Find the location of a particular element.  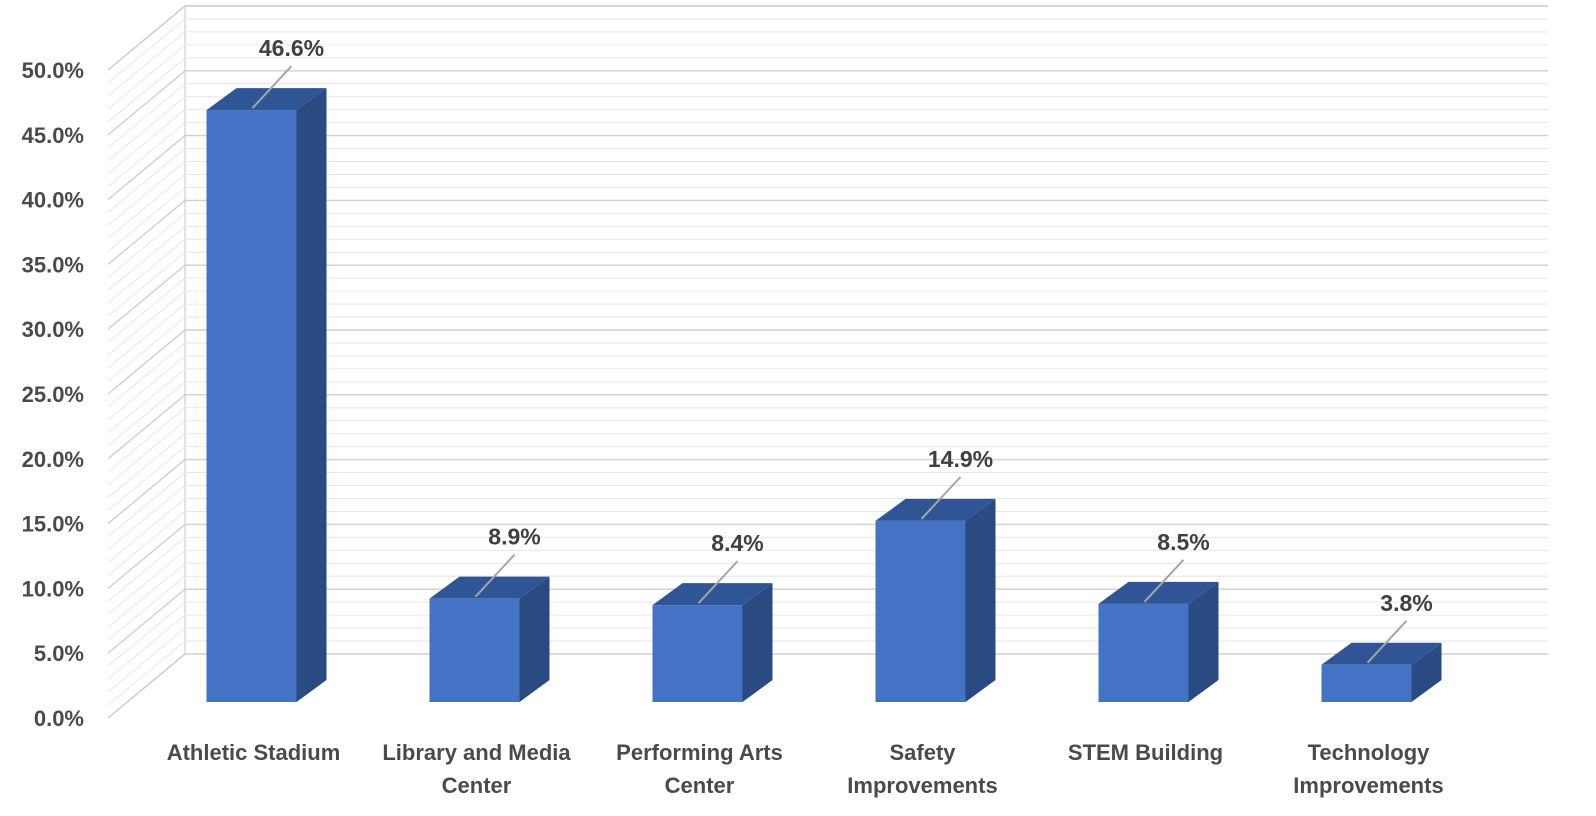

y-tick-label: 5.0% is located at coordinates (59, 653).